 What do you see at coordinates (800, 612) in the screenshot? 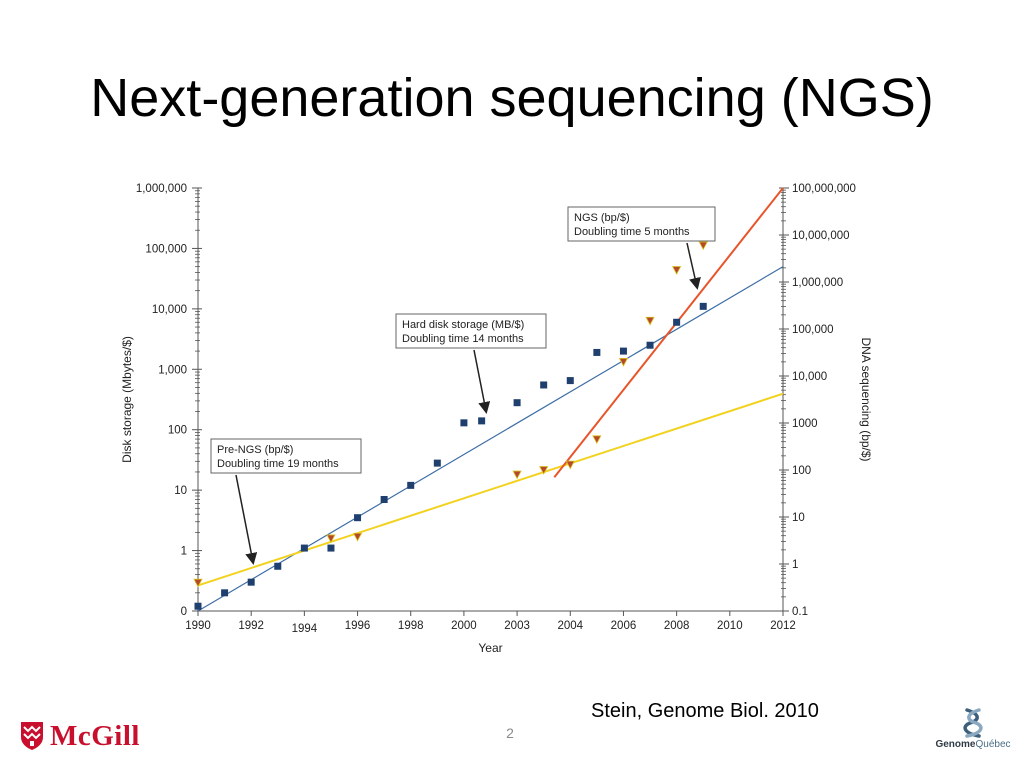
I see `y-right-tick-label: 0.1` at bounding box center [800, 612].